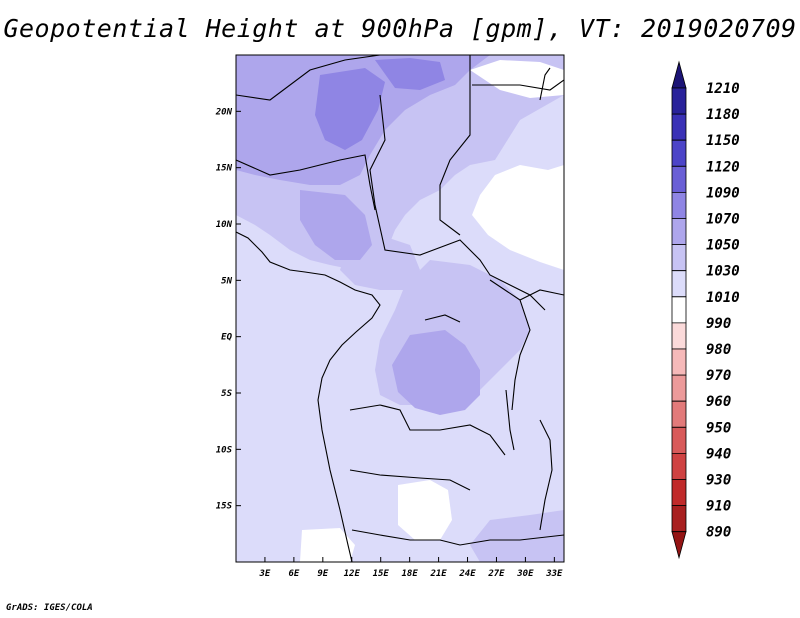  What do you see at coordinates (224, 112) in the screenshot?
I see `y-tick-label: 20N` at bounding box center [224, 112].